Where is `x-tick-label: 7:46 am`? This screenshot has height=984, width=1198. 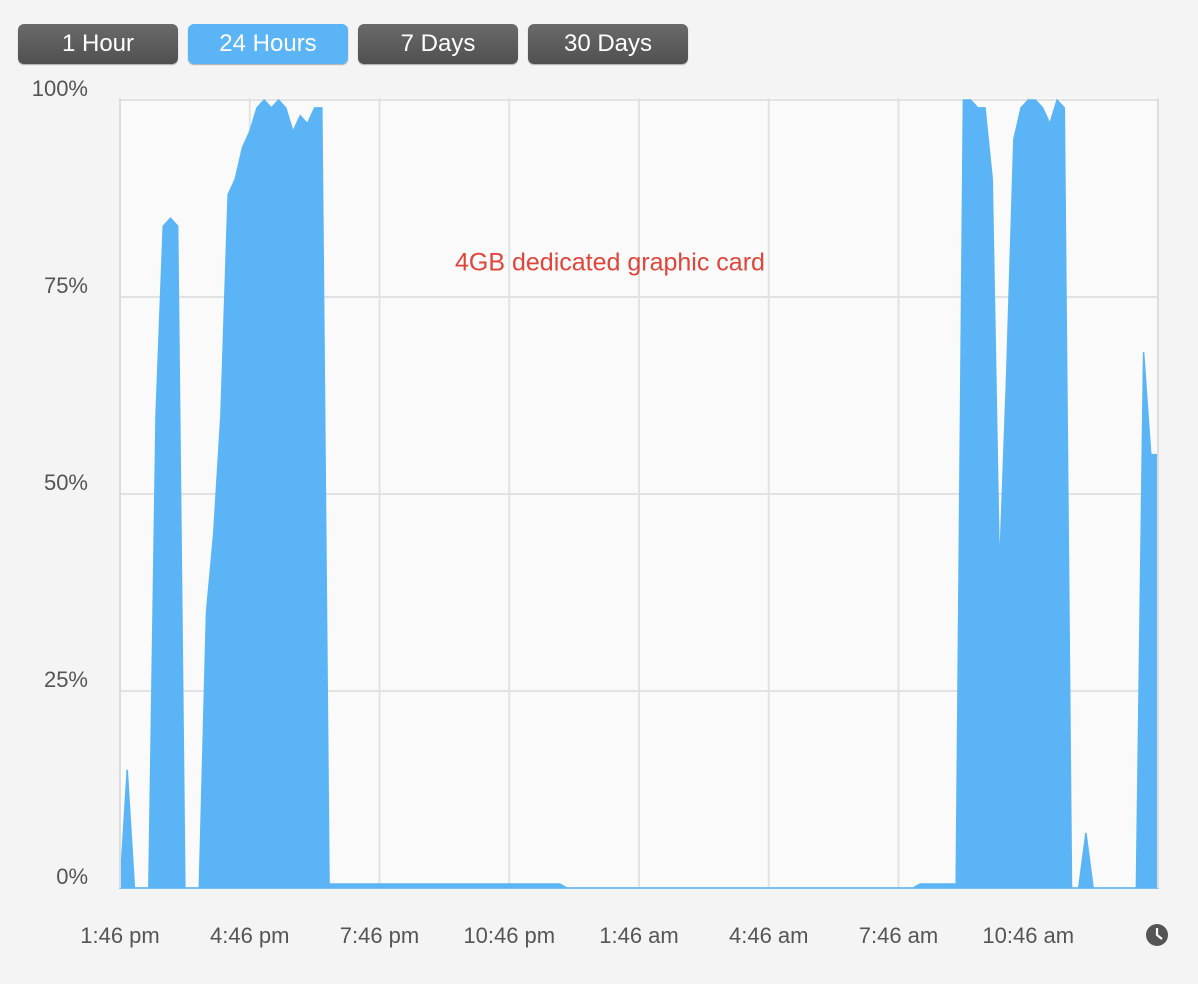
x-tick-label: 7:46 am is located at coordinates (899, 935).